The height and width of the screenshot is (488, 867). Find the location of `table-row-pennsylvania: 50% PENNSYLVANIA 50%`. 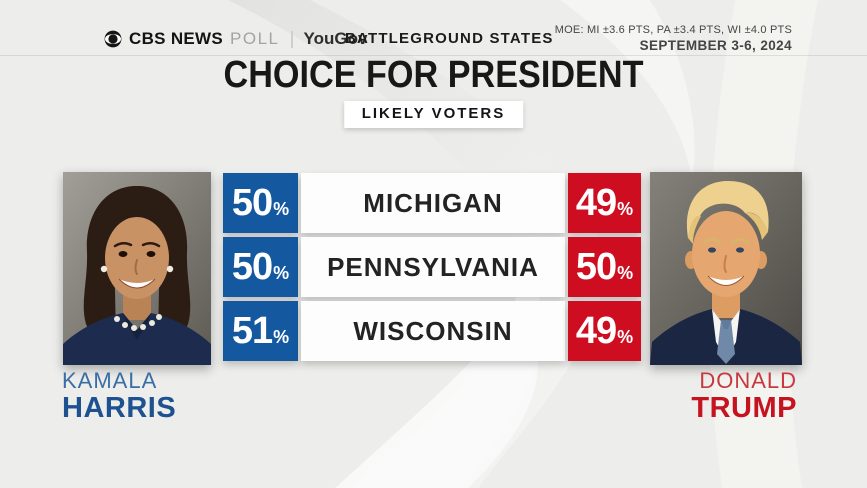

table-row-pennsylvania: 50% PENNSYLVANIA 50% is located at coordinates (432, 267).